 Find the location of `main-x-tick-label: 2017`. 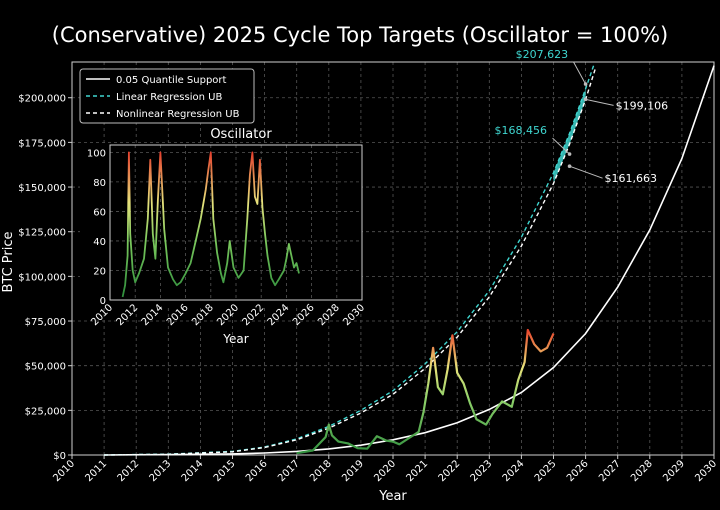

main-x-tick-label: 2017 is located at coordinates (289, 471).